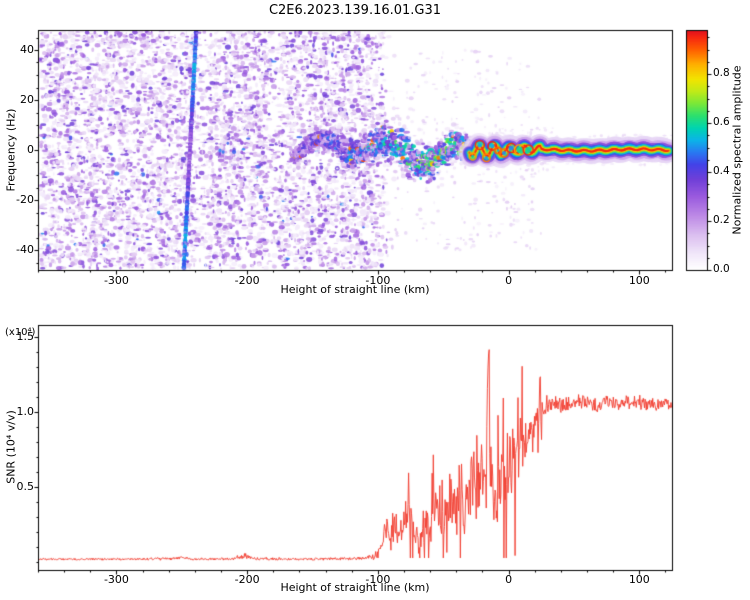 The image size is (750, 600). Describe the element at coordinates (116, 579) in the screenshot. I see `snr-xtick-label: -300` at that location.